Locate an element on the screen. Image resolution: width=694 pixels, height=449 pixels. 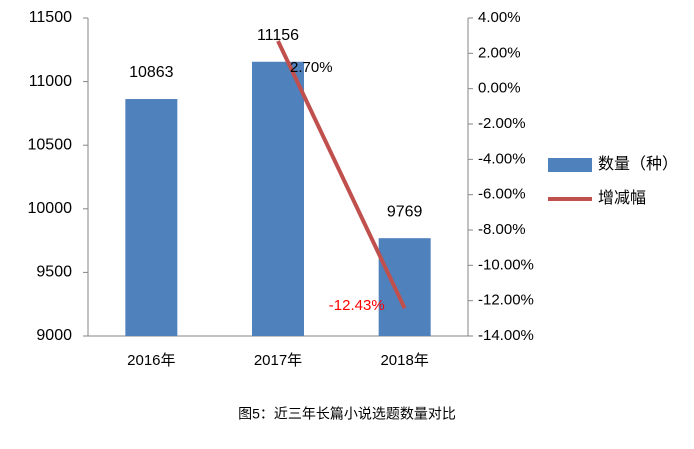
bar-value-label: 9769 is located at coordinates (405, 211).